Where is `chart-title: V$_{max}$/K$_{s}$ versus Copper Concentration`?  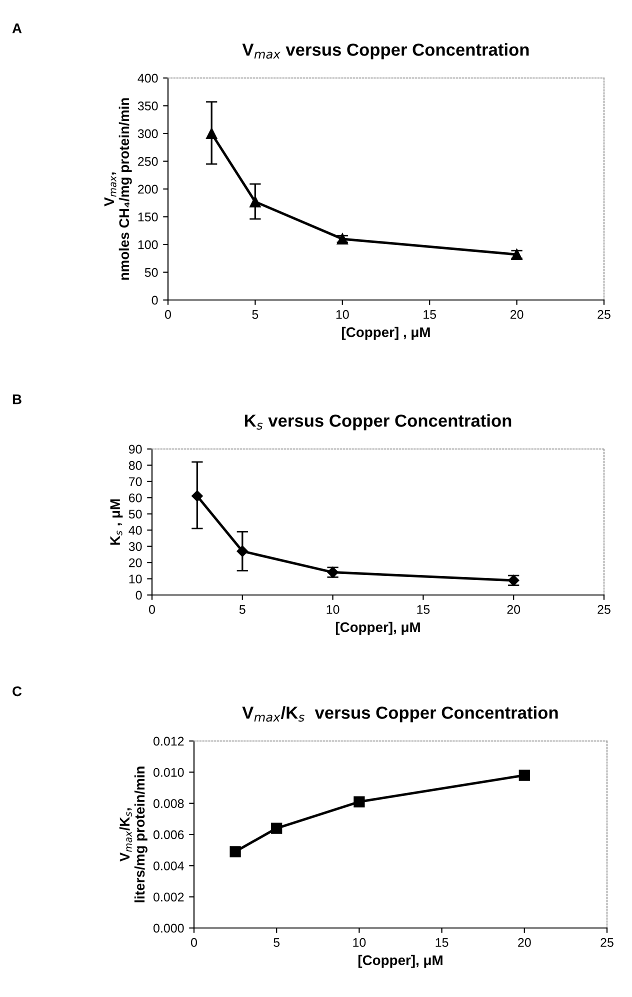
chart-title: V$_{max}$/K$_{s}$ versus Copper Concentration is located at coordinates (400, 714).